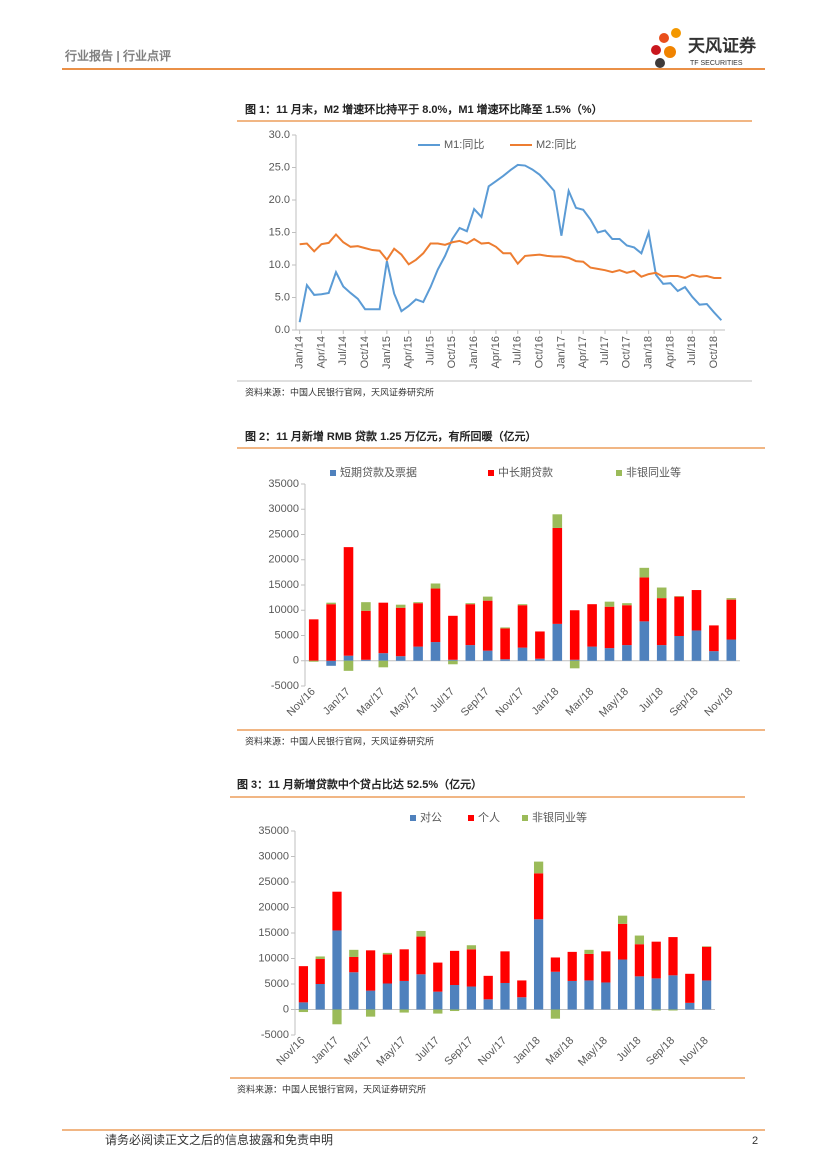 This screenshot has height=1169, width=827. What do you see at coordinates (279, 265) in the screenshot?
I see `y-tick-label: 10.0` at bounding box center [279, 265].